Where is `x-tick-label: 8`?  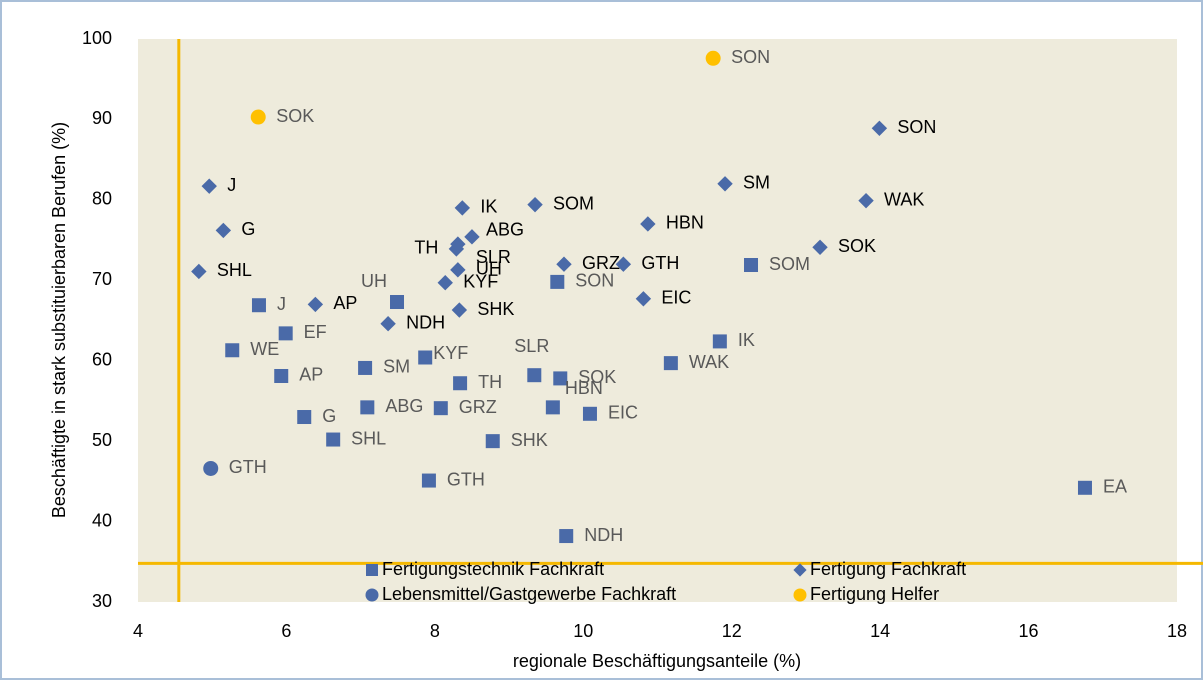 x-tick-label: 8 is located at coordinates (435, 631).